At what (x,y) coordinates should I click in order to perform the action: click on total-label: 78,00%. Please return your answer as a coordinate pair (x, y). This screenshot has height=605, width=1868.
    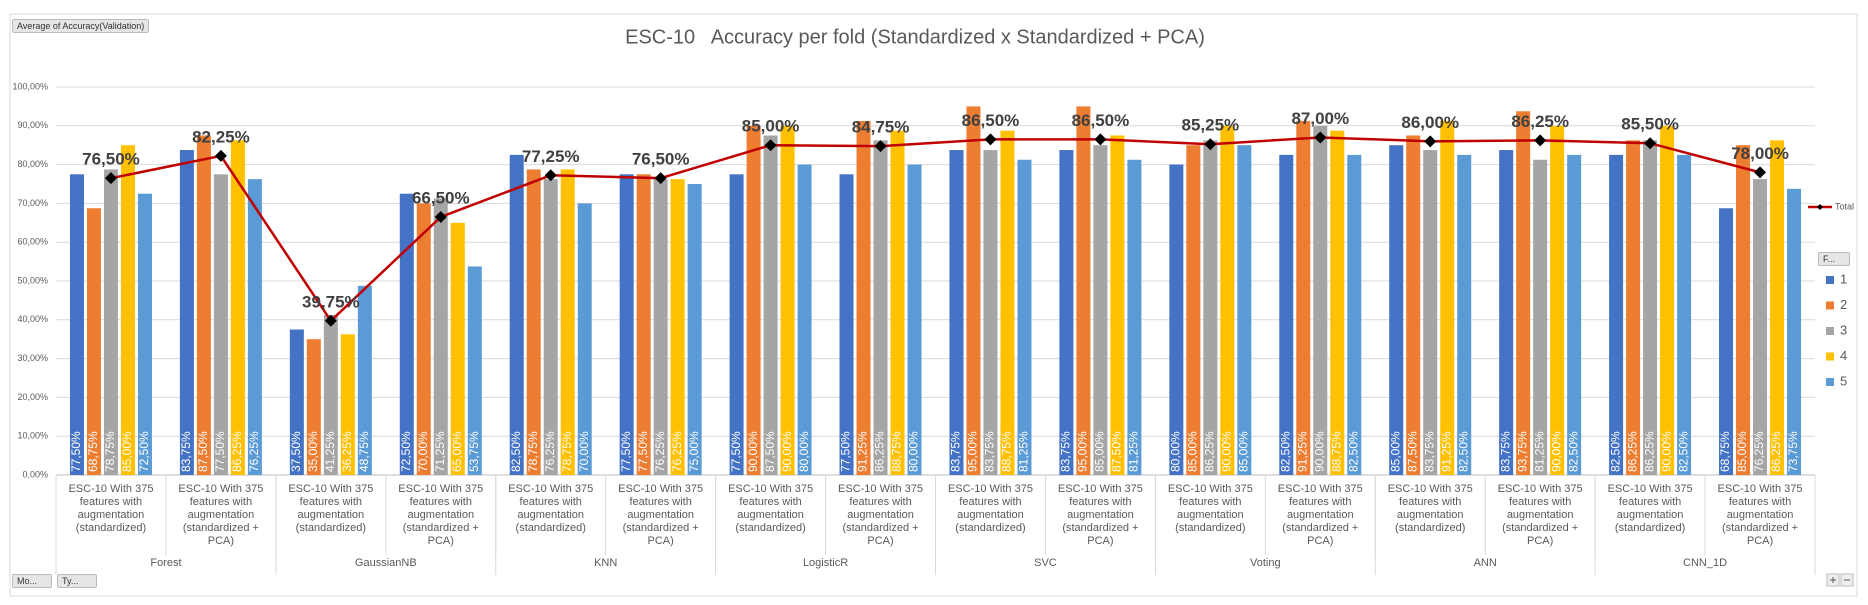
    Looking at the image, I should click on (1760, 153).